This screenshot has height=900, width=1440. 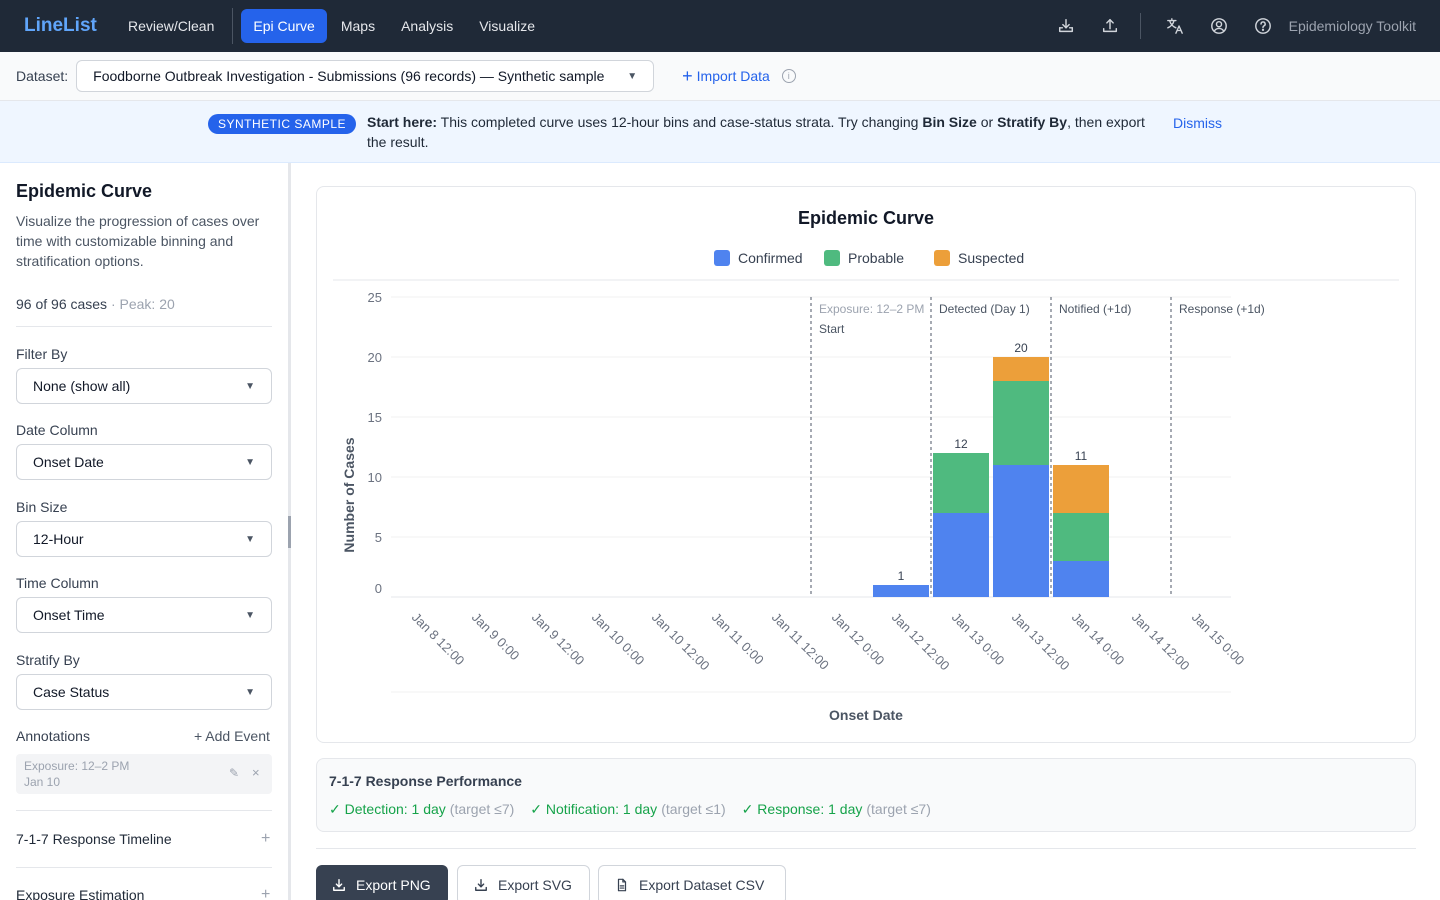 I want to click on exposure-estimation-accordion: Exposure Estimation, so click(x=80, y=893).